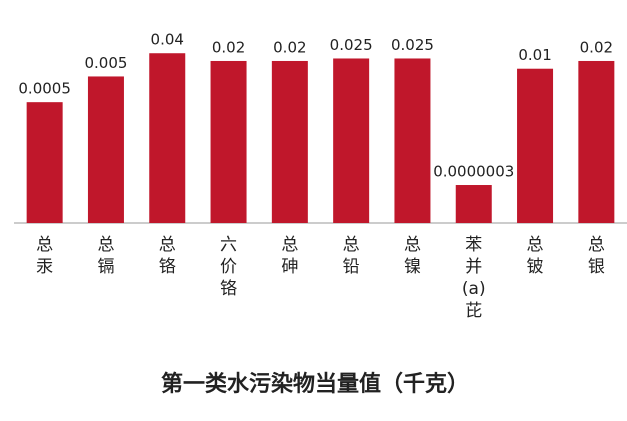 The image size is (627, 421). I want to click on x-tick-label: 总铅, so click(351, 256).